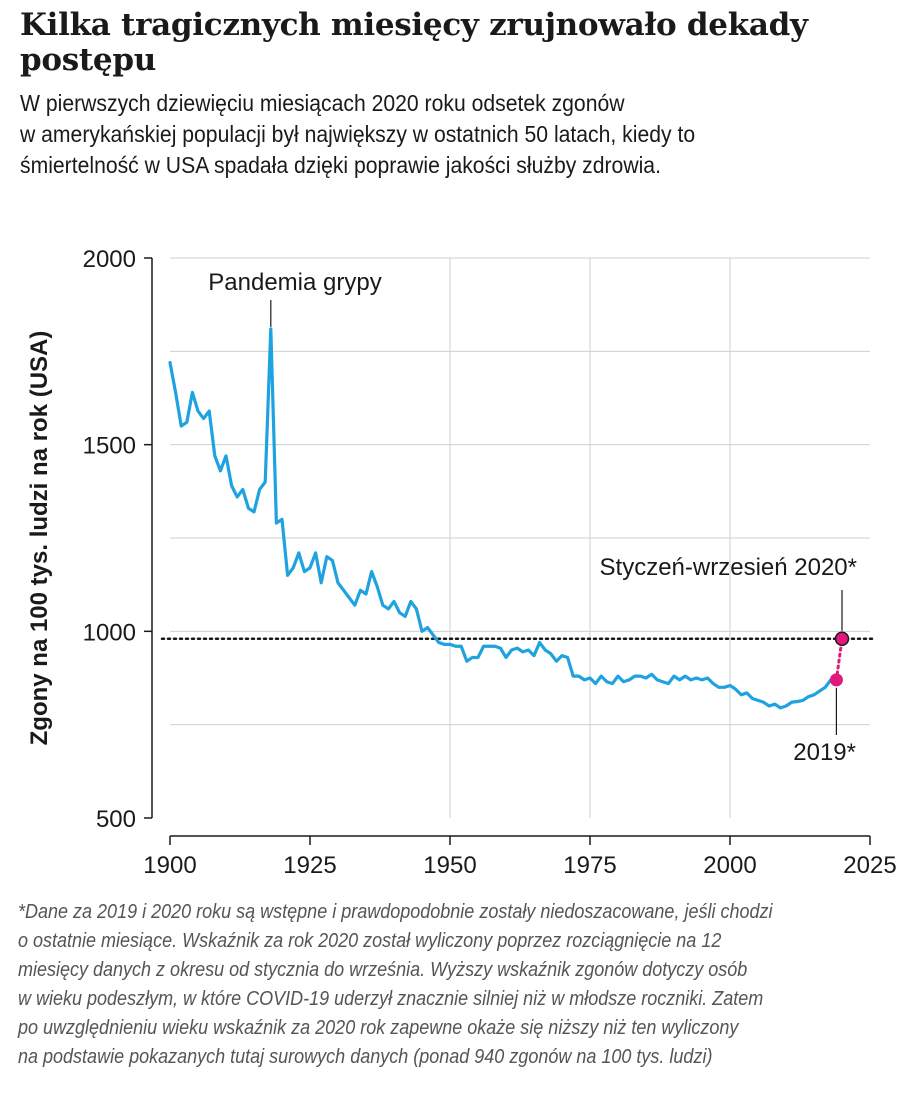 The width and height of the screenshot is (900, 1103). Describe the element at coordinates (842, 639) in the screenshot. I see `point-2020` at that location.